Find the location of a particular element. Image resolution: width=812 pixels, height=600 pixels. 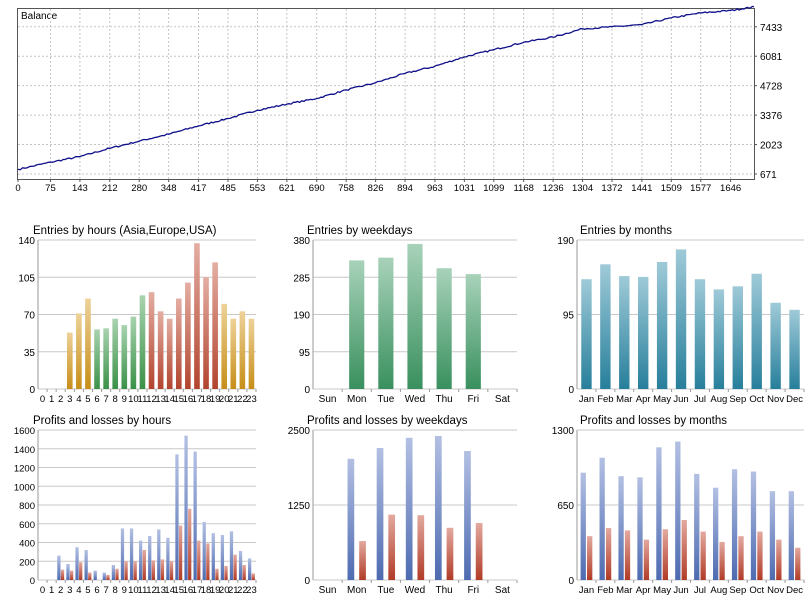

balance-y-tick-label: 6081 is located at coordinates (771, 57).